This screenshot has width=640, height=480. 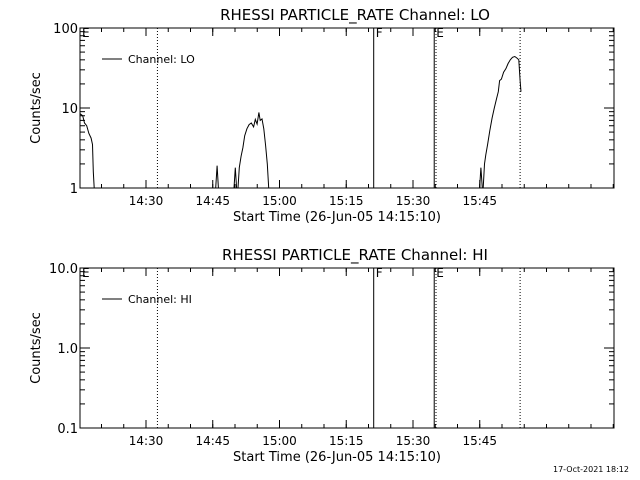 I want to click on y-tick-label: 1, so click(x=74, y=189).